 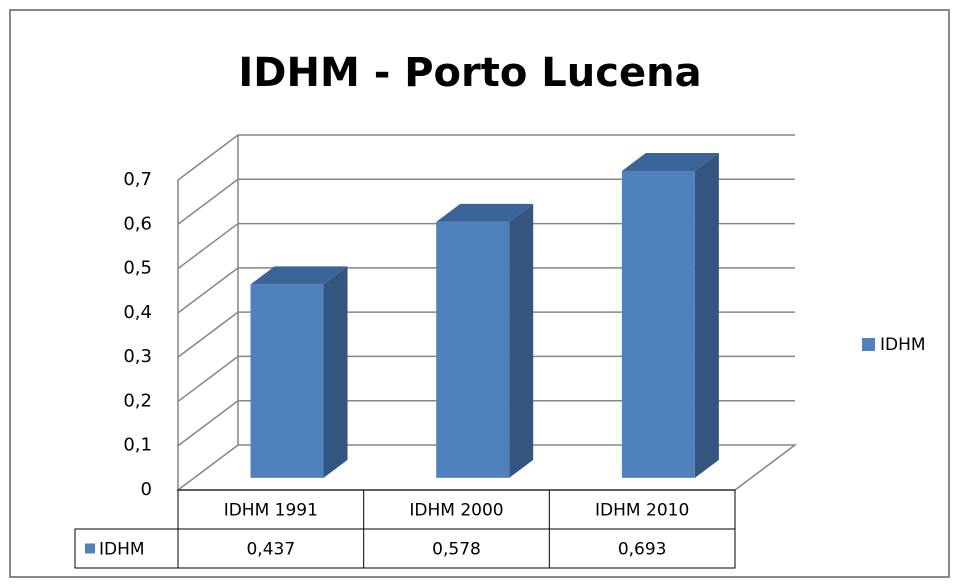 What do you see at coordinates (137, 312) in the screenshot?
I see `y-tick-label: 0,4` at bounding box center [137, 312].